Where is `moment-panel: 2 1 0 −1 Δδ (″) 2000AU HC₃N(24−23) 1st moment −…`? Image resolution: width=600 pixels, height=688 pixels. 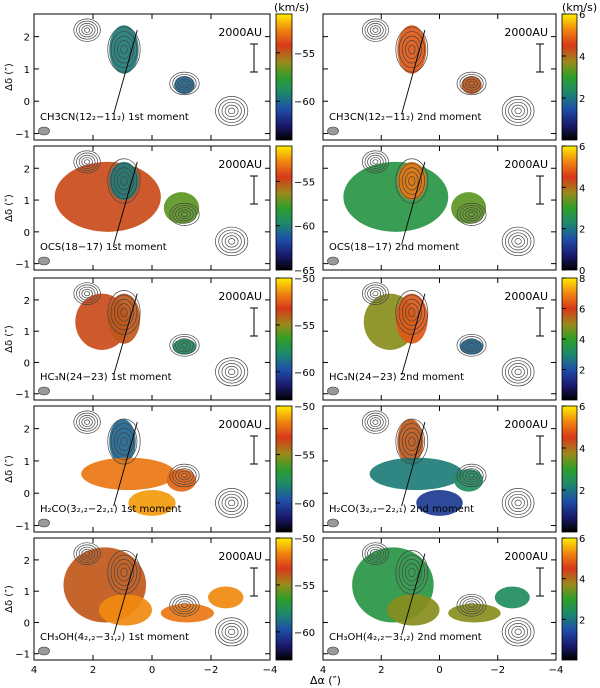
moment-panel: 2 1 0 −1 Δδ (″) 2000AU HC₃N(24−23) 1st moment −… is located at coordinates (159, 337).